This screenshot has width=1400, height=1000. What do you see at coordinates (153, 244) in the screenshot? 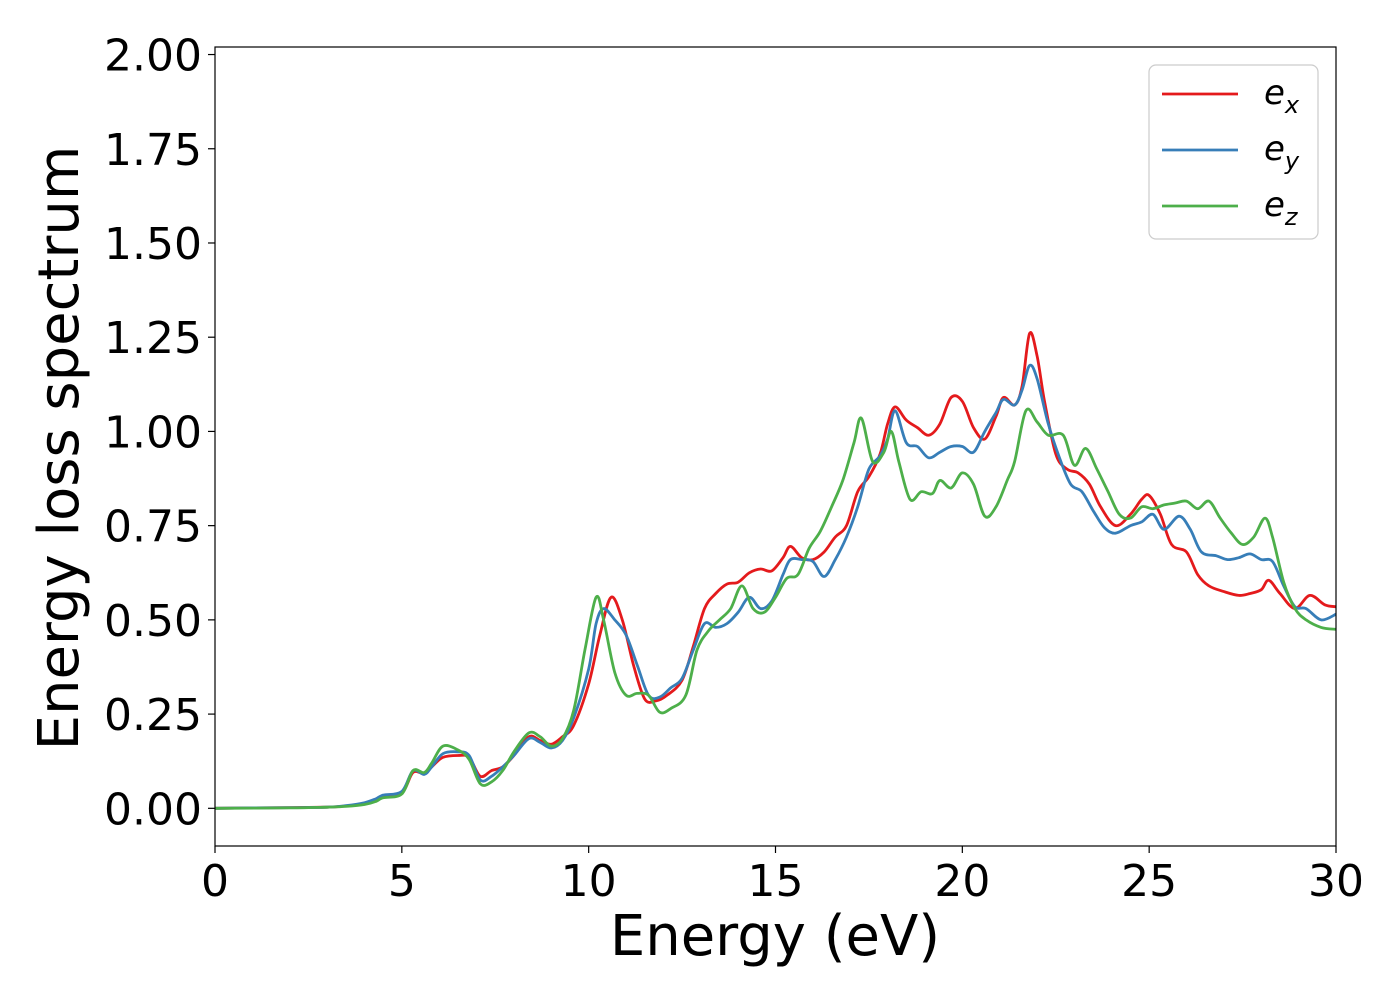
I see `y-tick-label: 1.50` at bounding box center [153, 244].